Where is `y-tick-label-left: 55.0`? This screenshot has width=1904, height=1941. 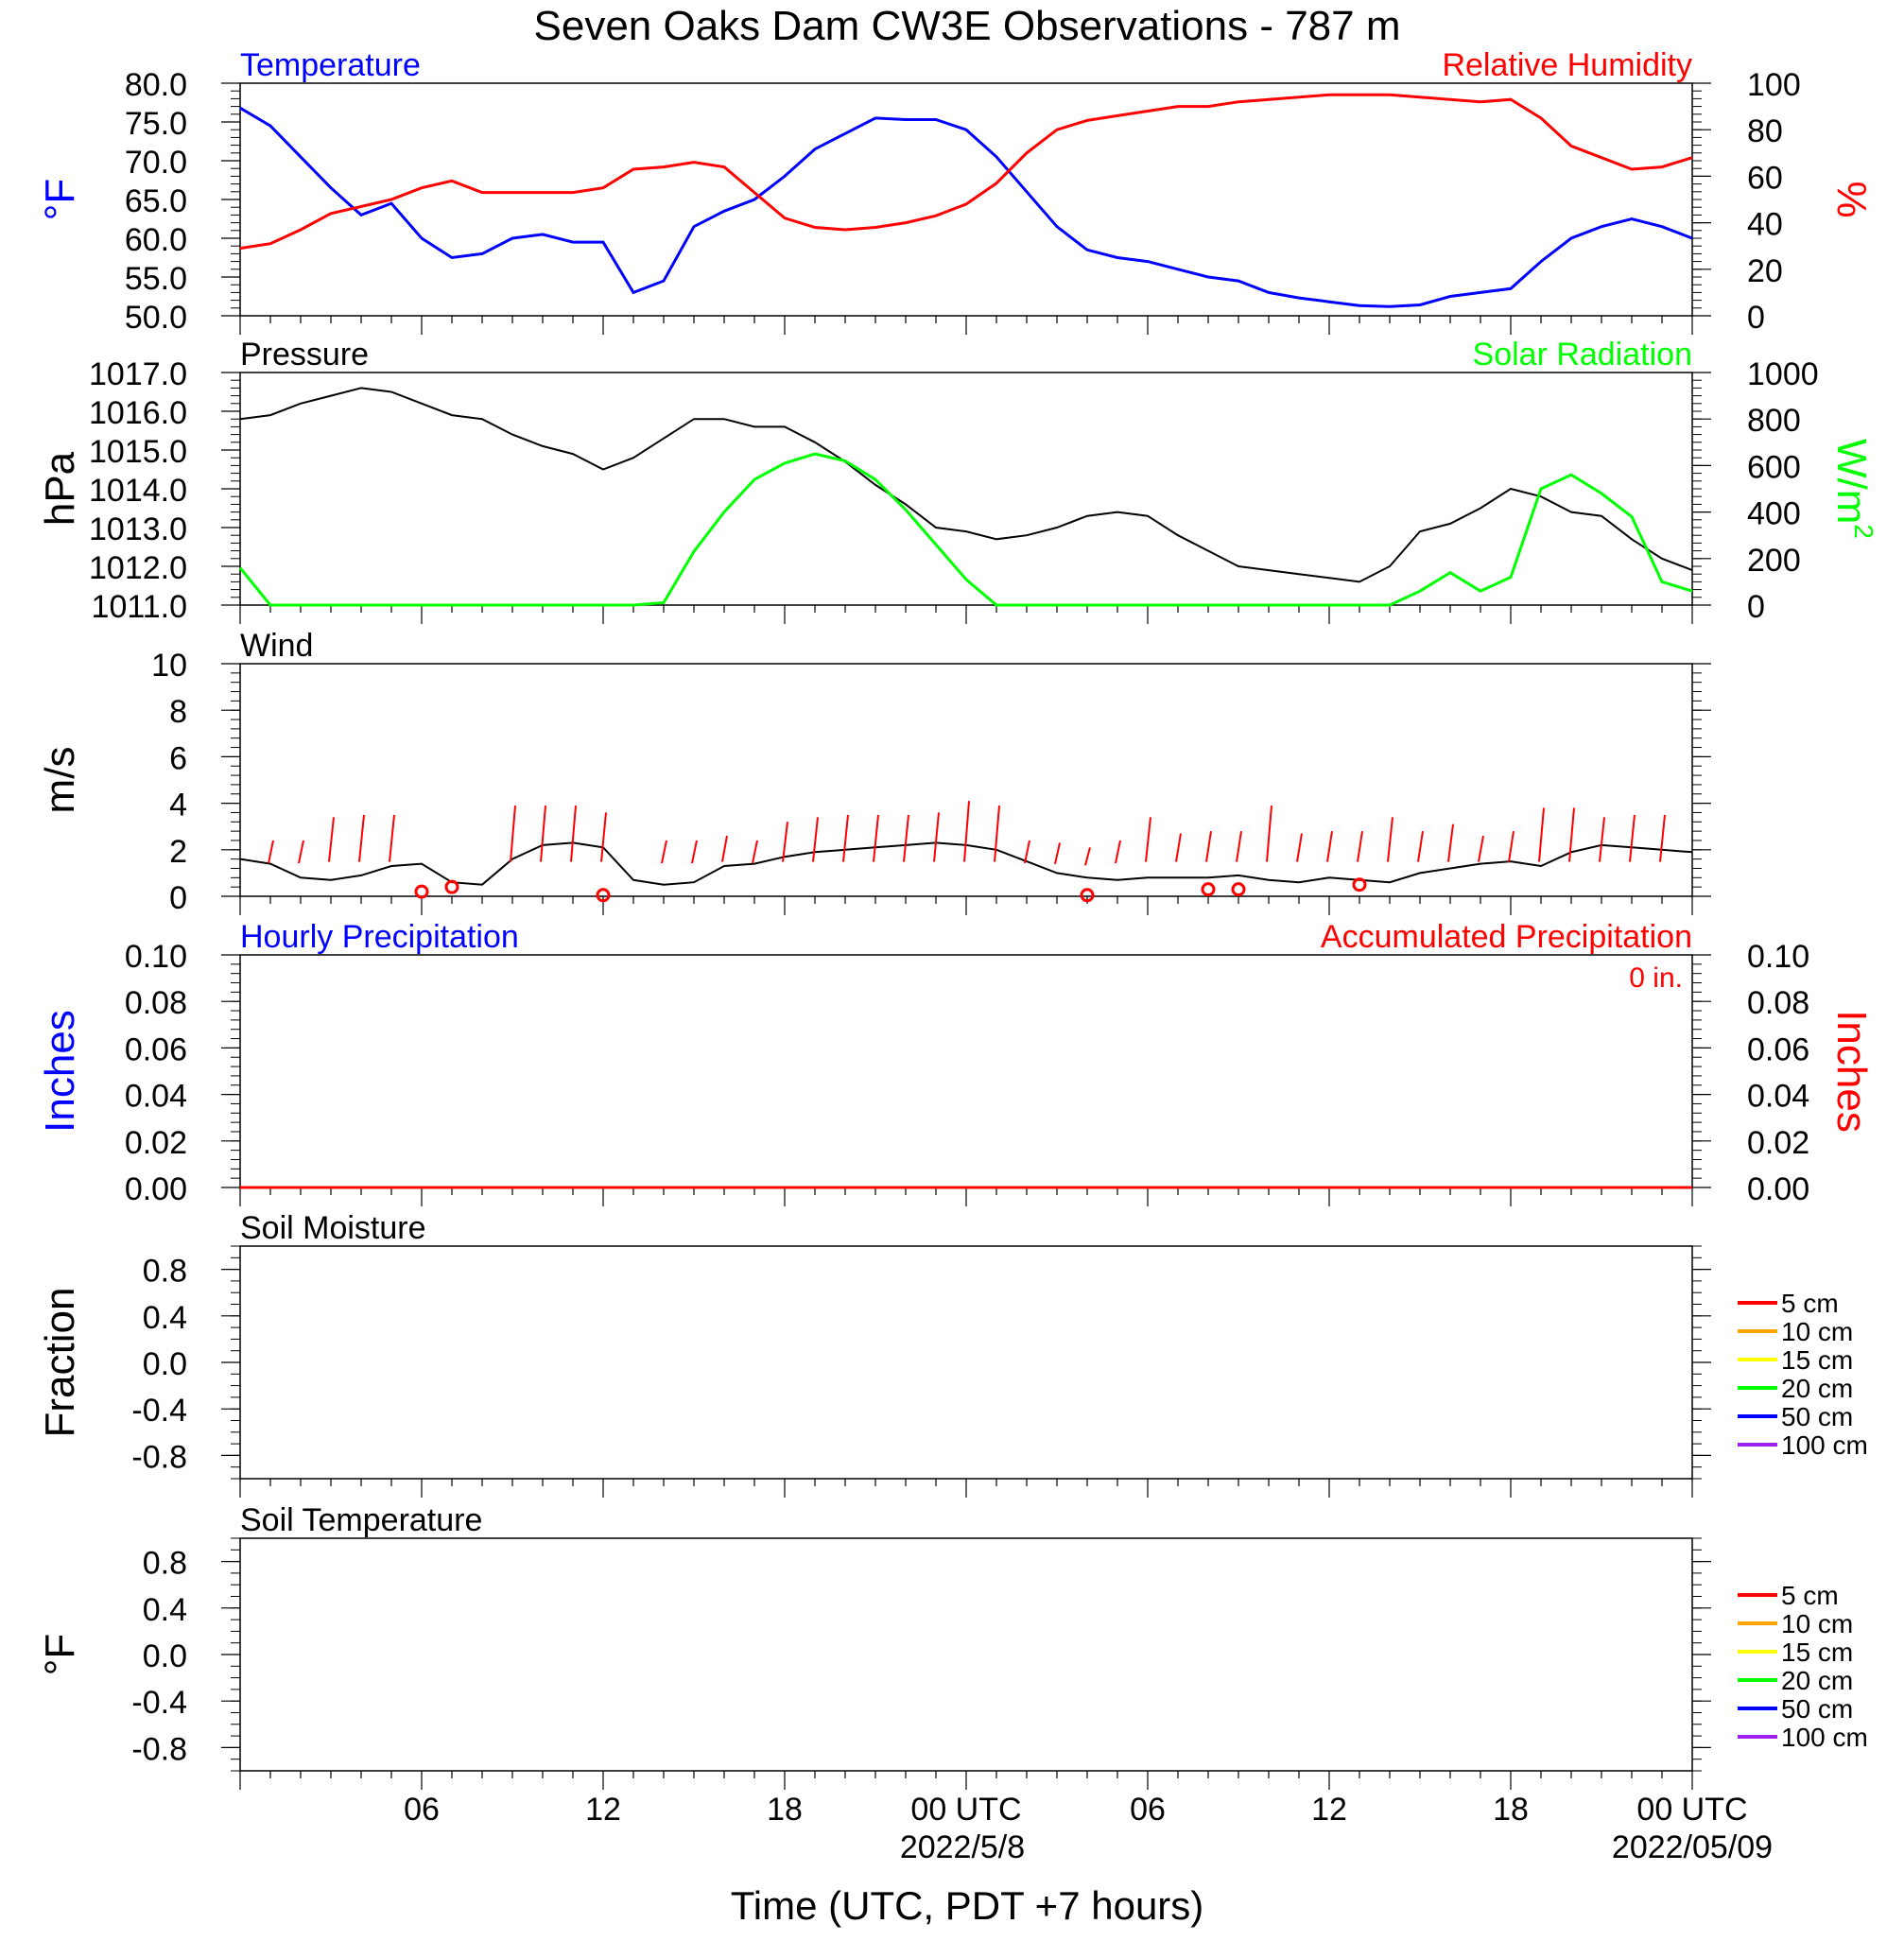 y-tick-label-left: 55.0 is located at coordinates (156, 279).